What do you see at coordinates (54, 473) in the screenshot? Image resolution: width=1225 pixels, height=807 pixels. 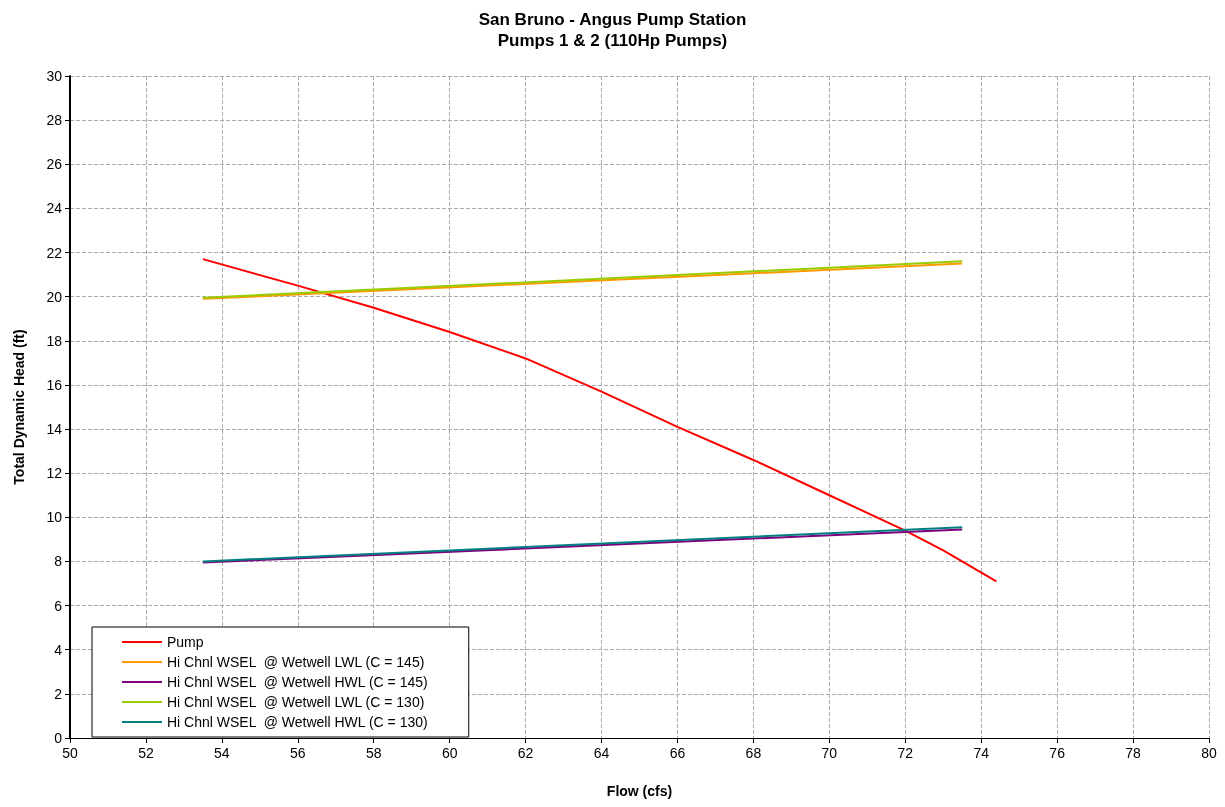 I see `y-tick-label: 12` at bounding box center [54, 473].